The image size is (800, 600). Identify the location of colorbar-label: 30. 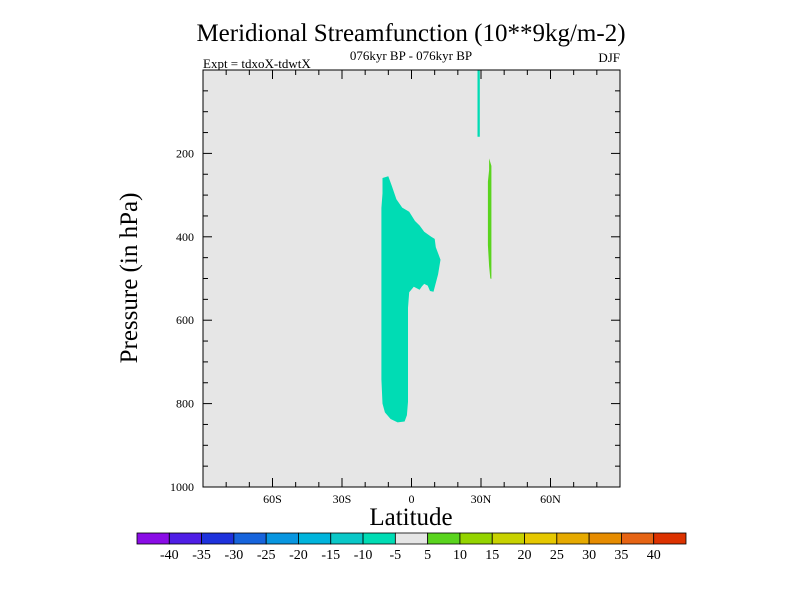
(589, 555).